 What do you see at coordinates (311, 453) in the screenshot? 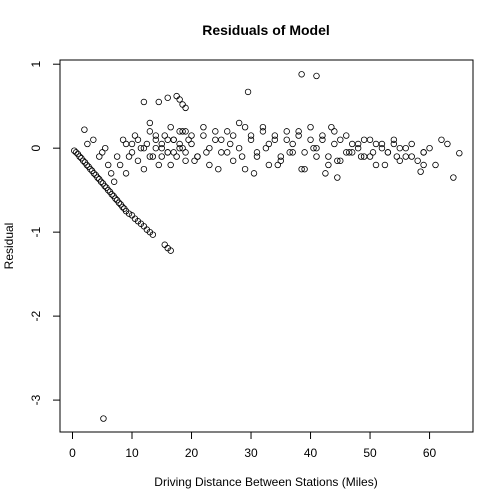
I see `x-tick-label: 40` at bounding box center [311, 453].